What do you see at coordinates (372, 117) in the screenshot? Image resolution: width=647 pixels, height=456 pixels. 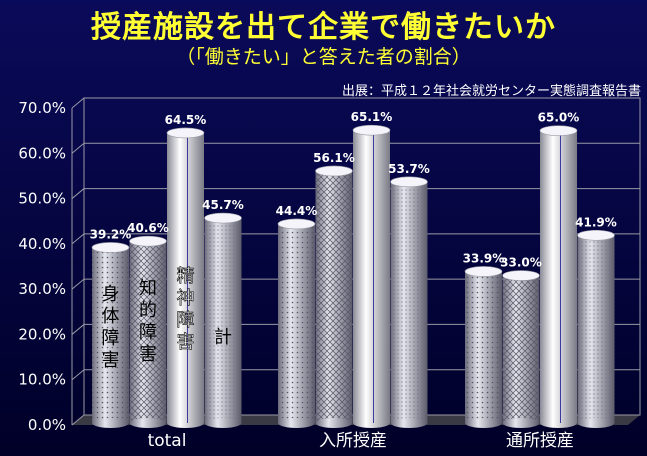 I see `data-label: 65.1%` at bounding box center [372, 117].